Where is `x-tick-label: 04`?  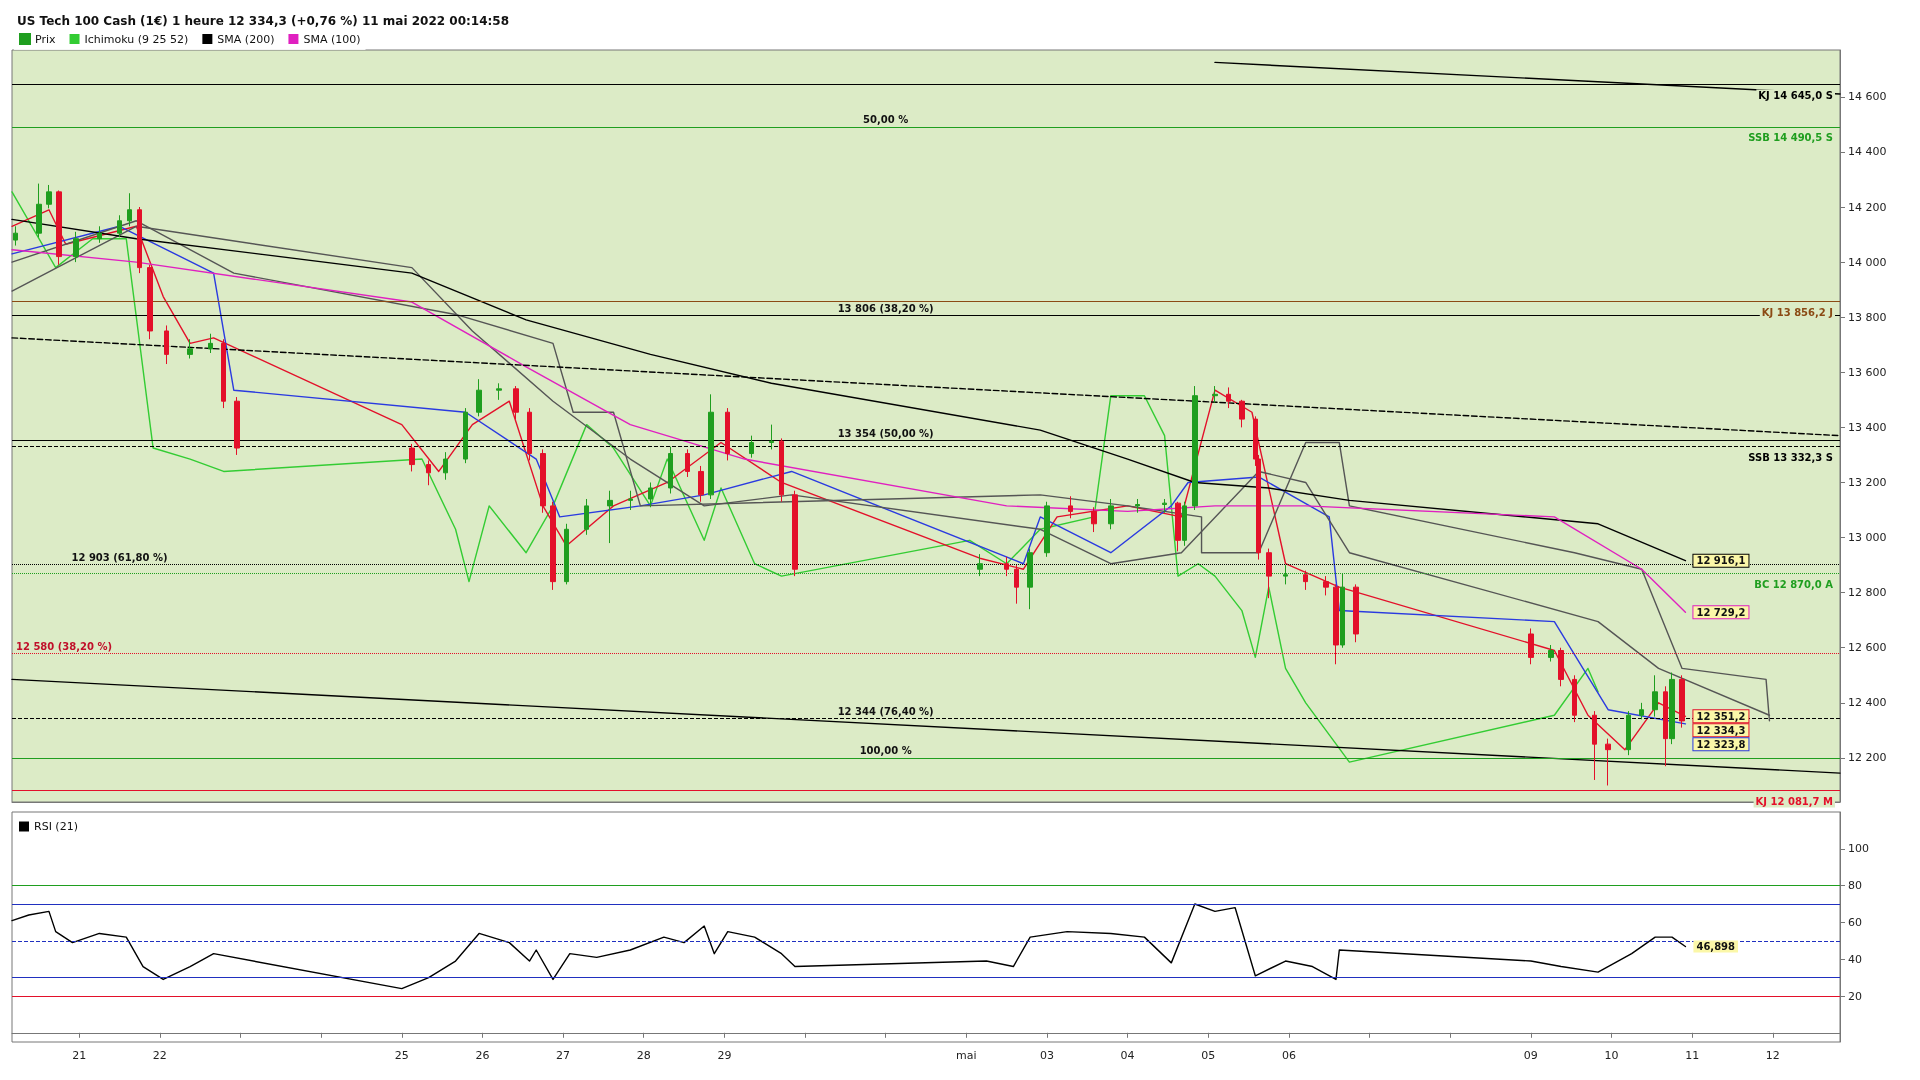 x-tick-label: 04 is located at coordinates (1127, 1055).